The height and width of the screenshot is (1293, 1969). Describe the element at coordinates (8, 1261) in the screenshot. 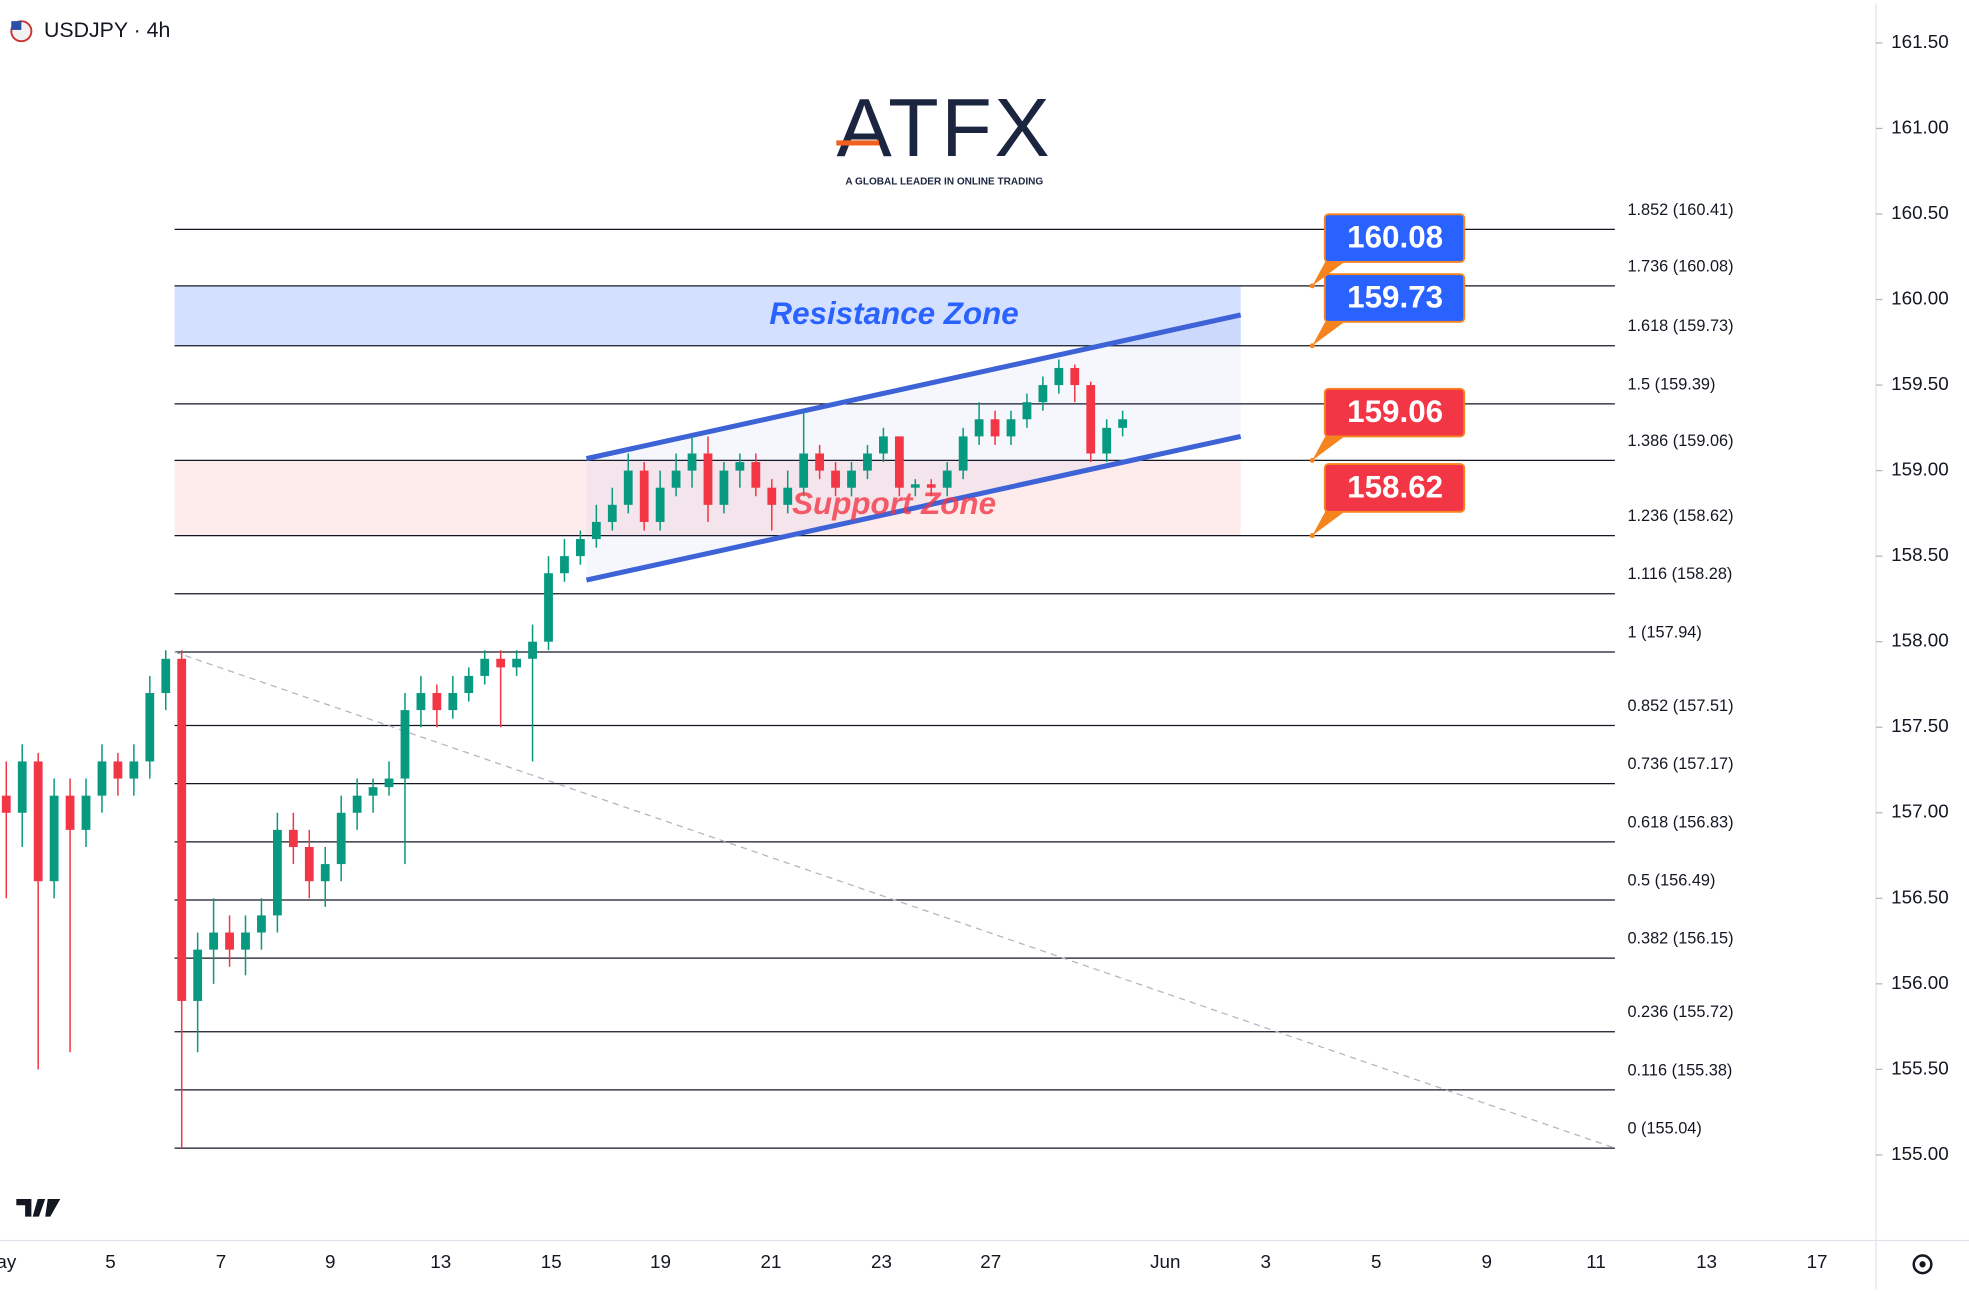

I see `x-tick-label: ay` at that location.